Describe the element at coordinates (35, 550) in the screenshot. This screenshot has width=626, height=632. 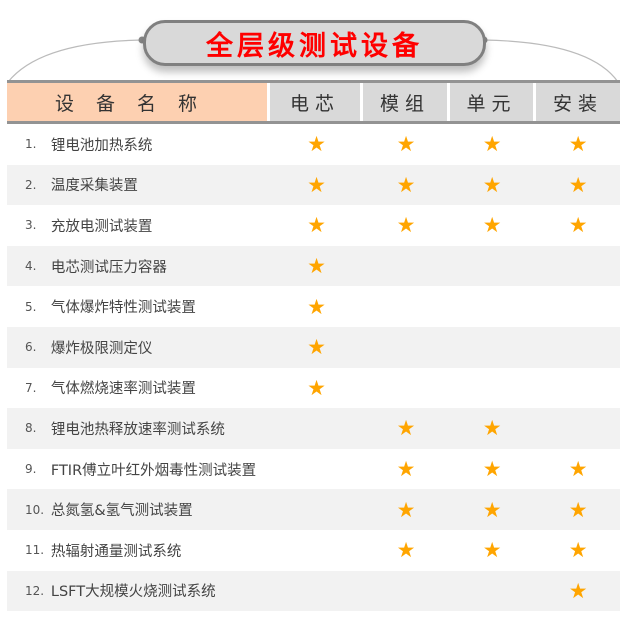
I see `row-number: 11.` at that location.